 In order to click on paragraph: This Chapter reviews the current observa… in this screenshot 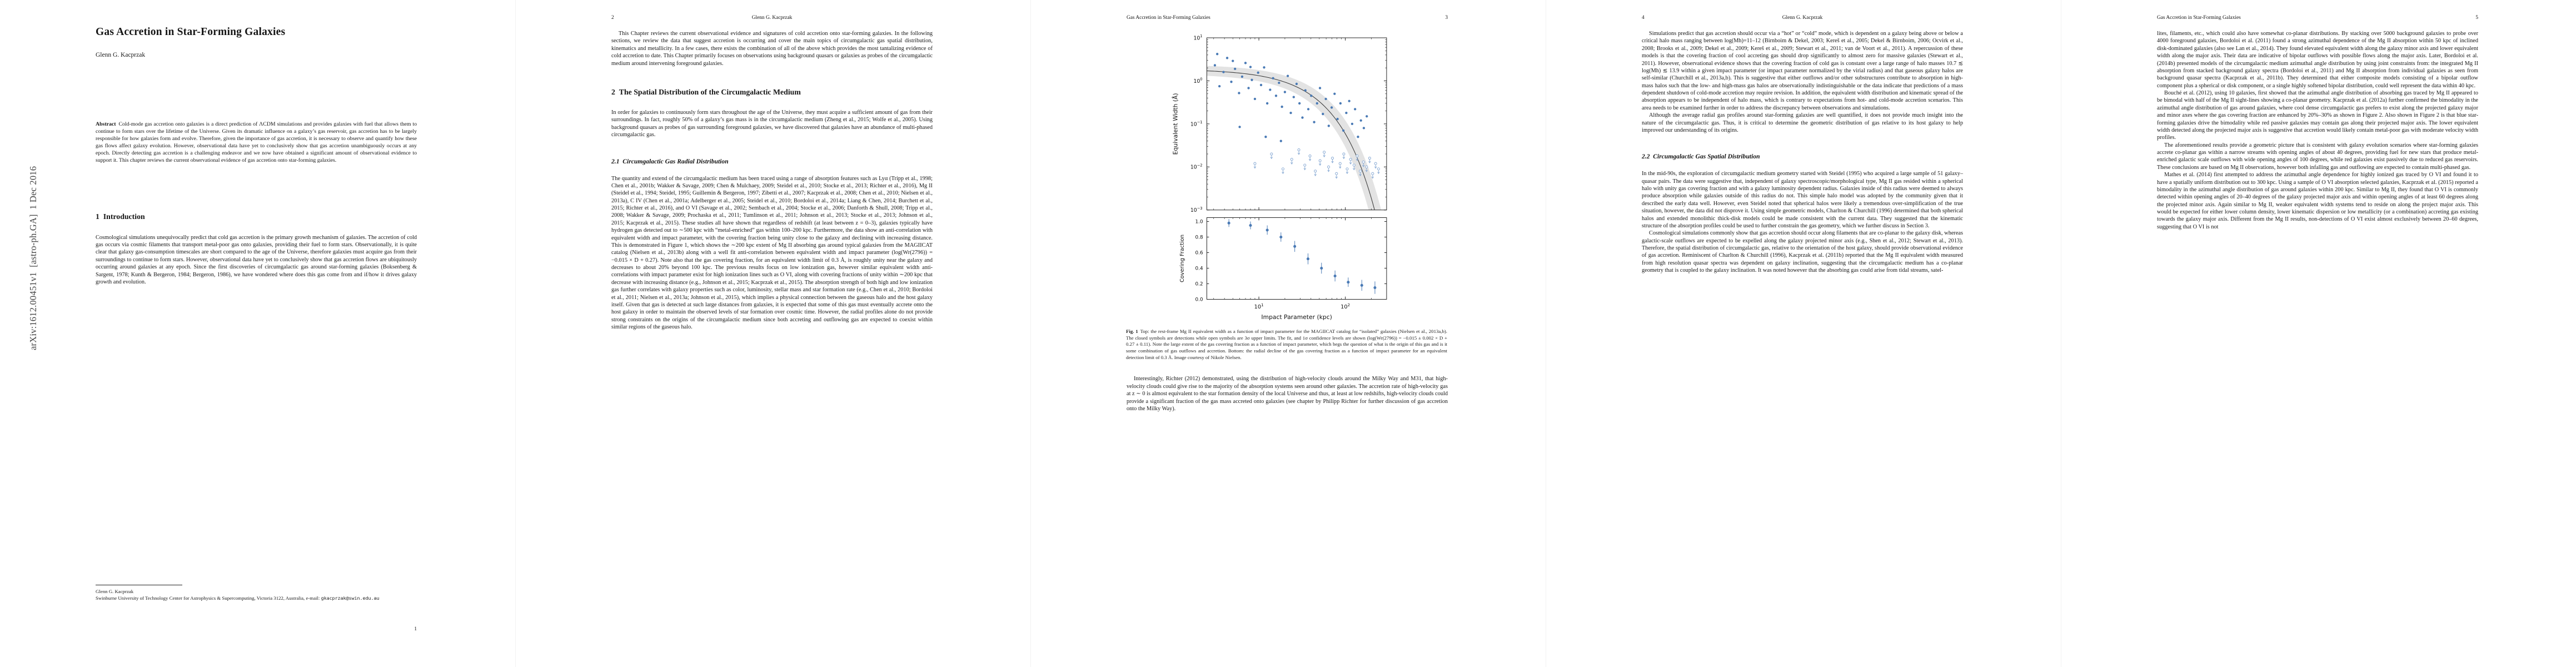, I will do `click(772, 49)`.